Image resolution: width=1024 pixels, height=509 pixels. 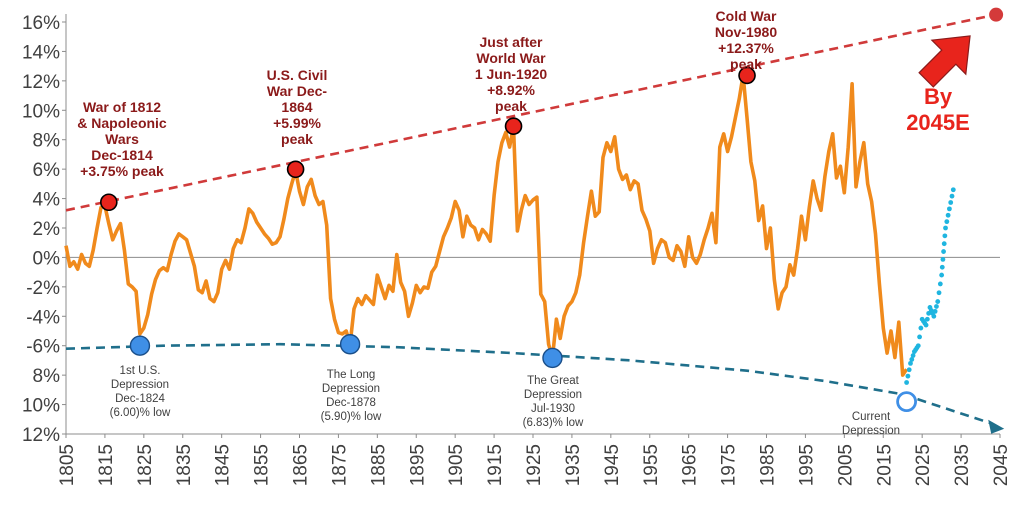 I want to click on low-label: The Long Depression Dec-1878 (5.90)% low, so click(x=351, y=396).